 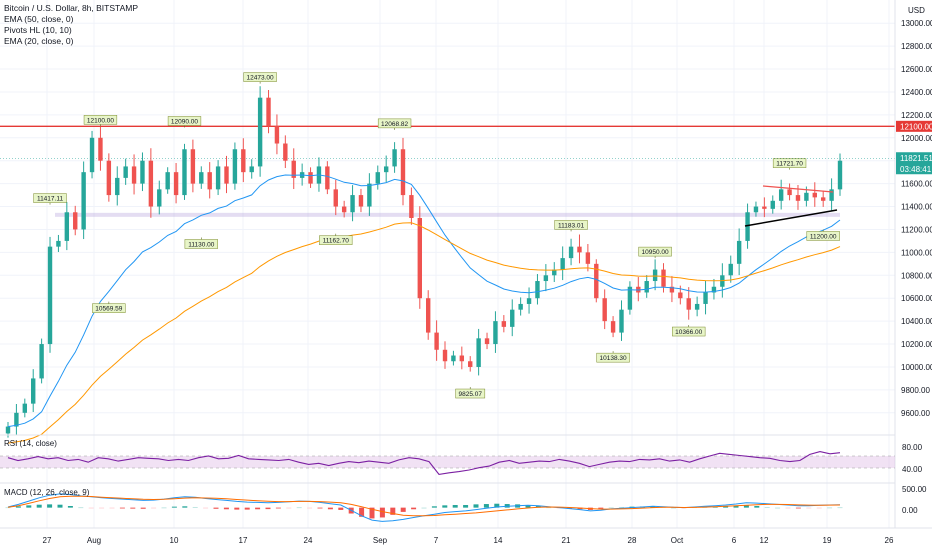 I want to click on price-tick-label: 12200.00, so click(x=916, y=115).